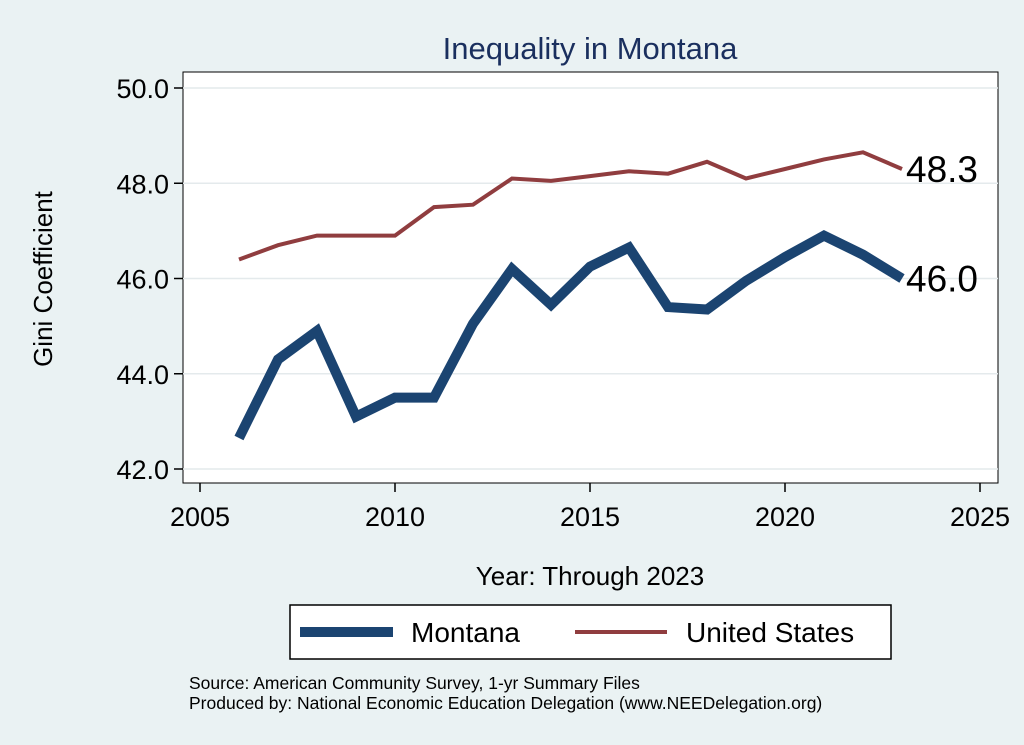 The height and width of the screenshot is (745, 1024). What do you see at coordinates (590, 517) in the screenshot?
I see `x-tick-label: 2015` at bounding box center [590, 517].